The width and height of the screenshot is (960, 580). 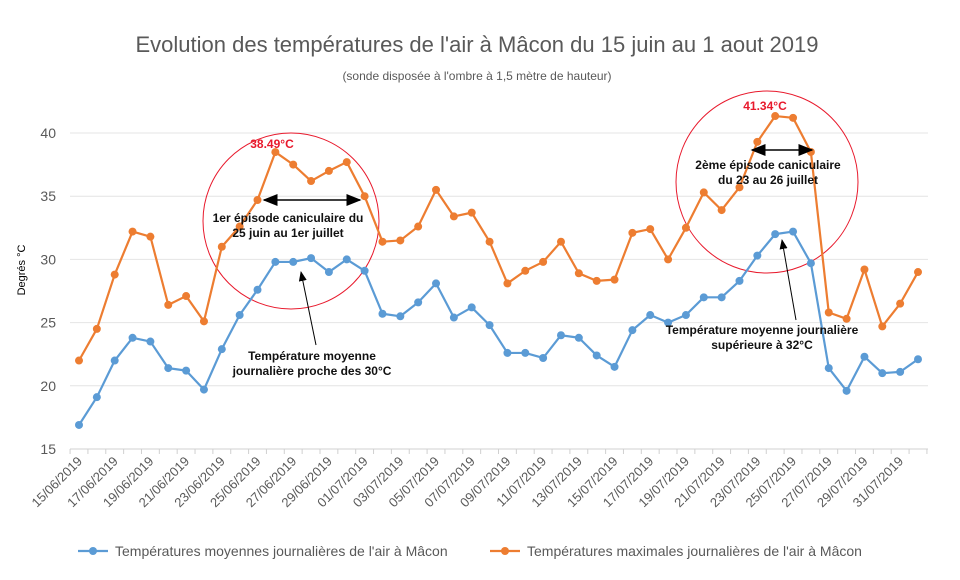 I want to click on mean-2-label-line-2: supérieure à 32°C, so click(x=762, y=345).